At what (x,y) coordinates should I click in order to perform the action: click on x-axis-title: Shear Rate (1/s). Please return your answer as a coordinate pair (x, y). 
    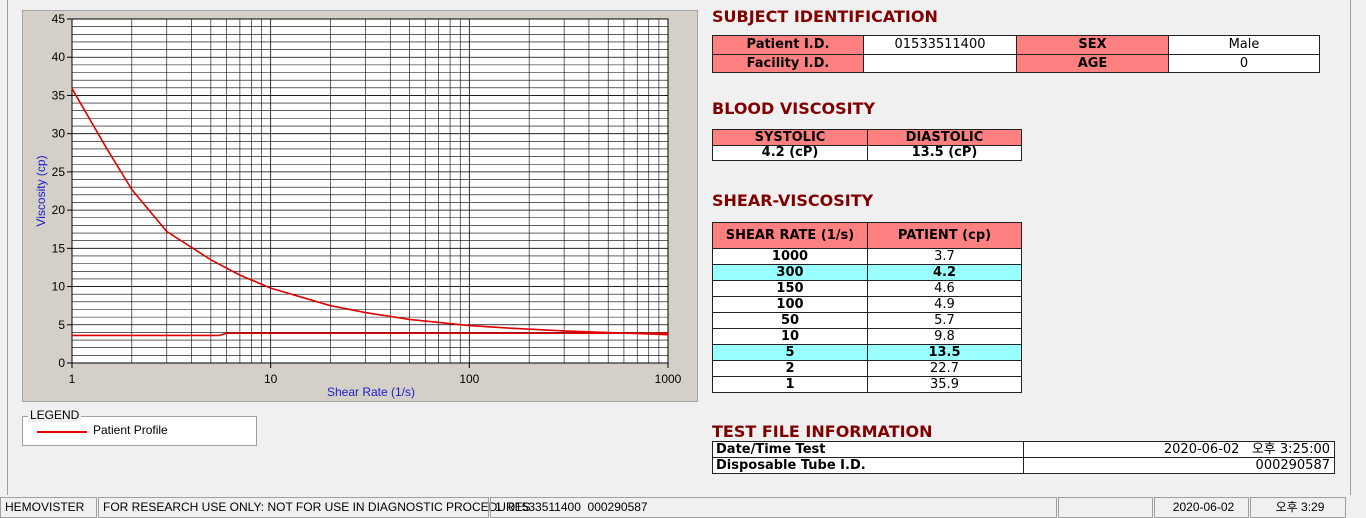
    Looking at the image, I should click on (371, 392).